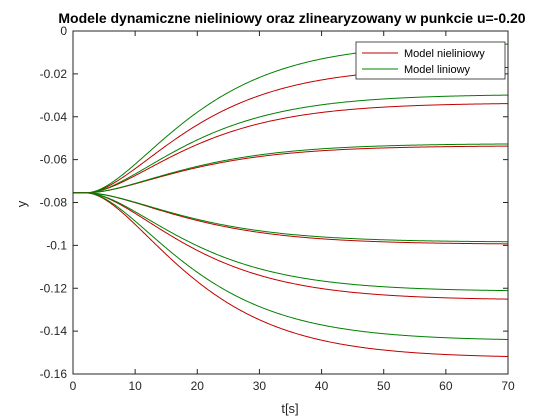 This screenshot has width=560, height=420. Describe the element at coordinates (135, 386) in the screenshot. I see `x-tick-label-1: 10` at that location.